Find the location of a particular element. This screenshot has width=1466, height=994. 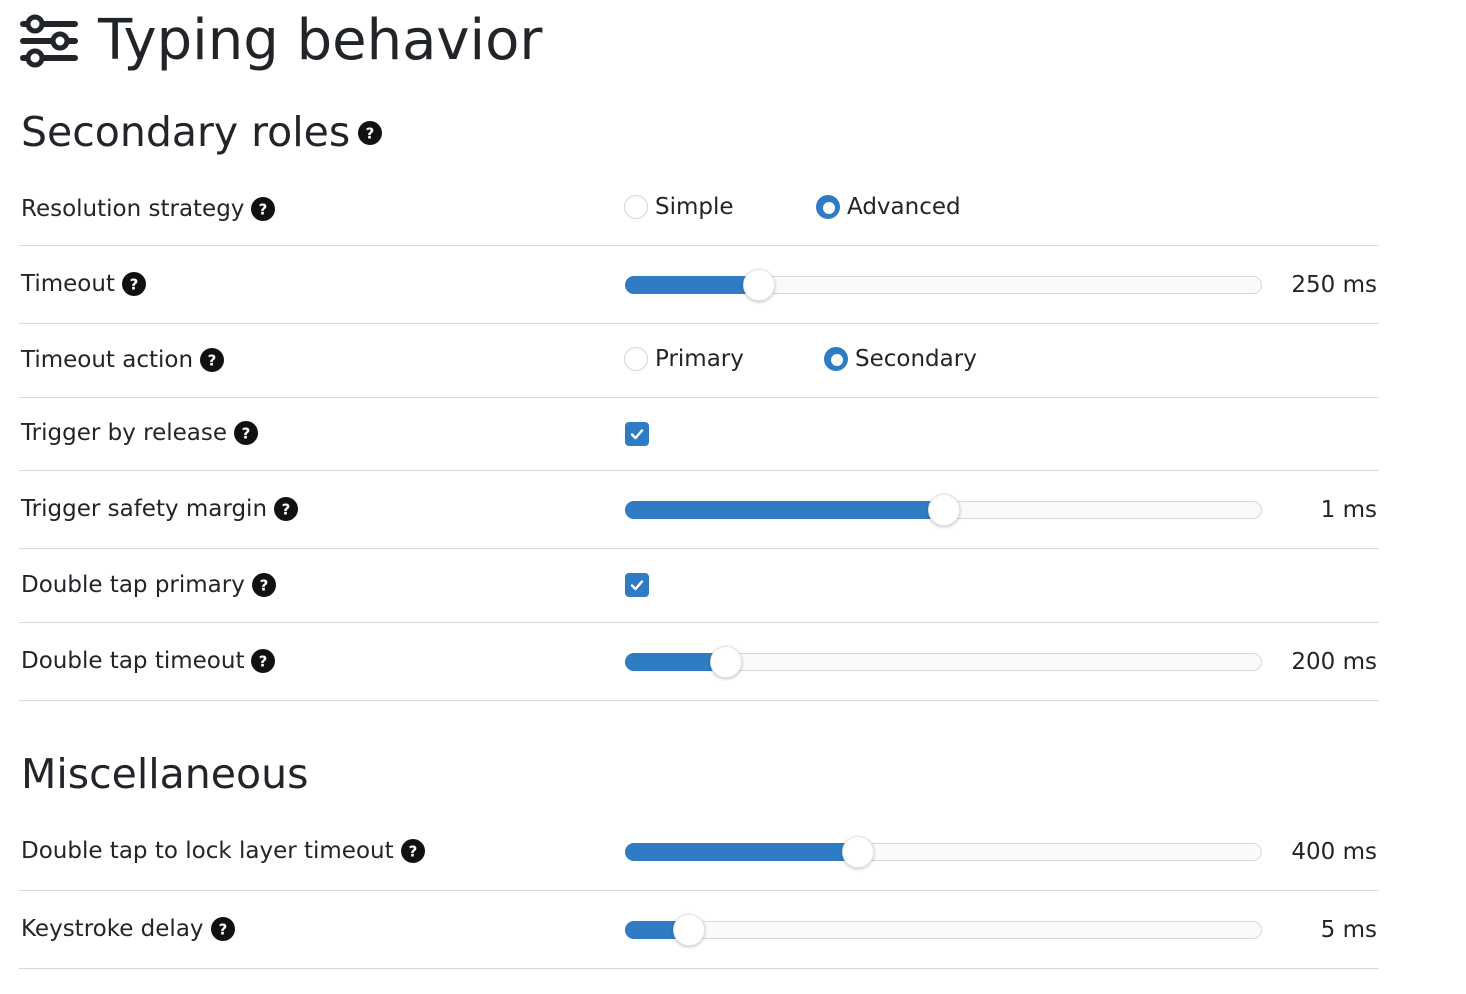

radio-label: Simple is located at coordinates (694, 207).